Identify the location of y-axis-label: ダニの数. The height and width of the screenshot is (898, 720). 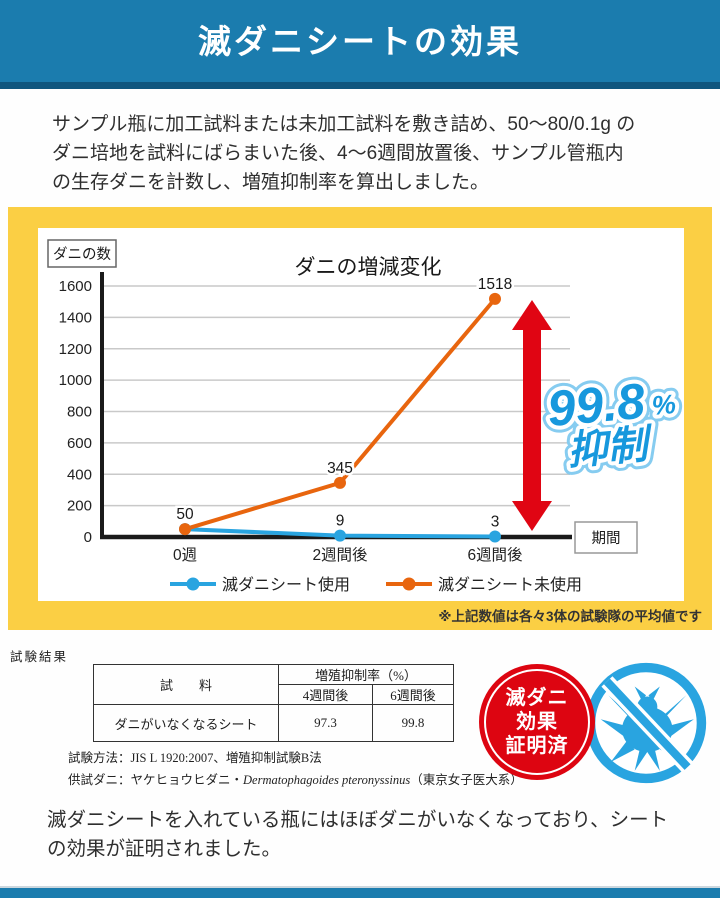
(82, 254).